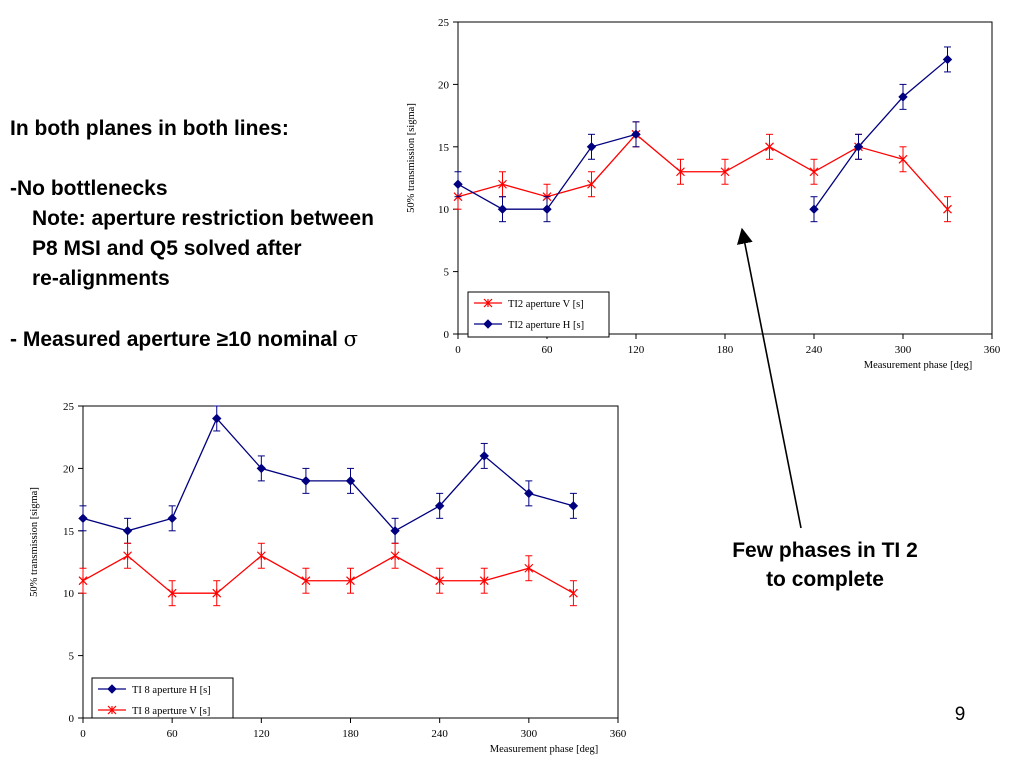  Describe the element at coordinates (92, 188) in the screenshot. I see `bullet-item-text: No bottlenecks` at that location.